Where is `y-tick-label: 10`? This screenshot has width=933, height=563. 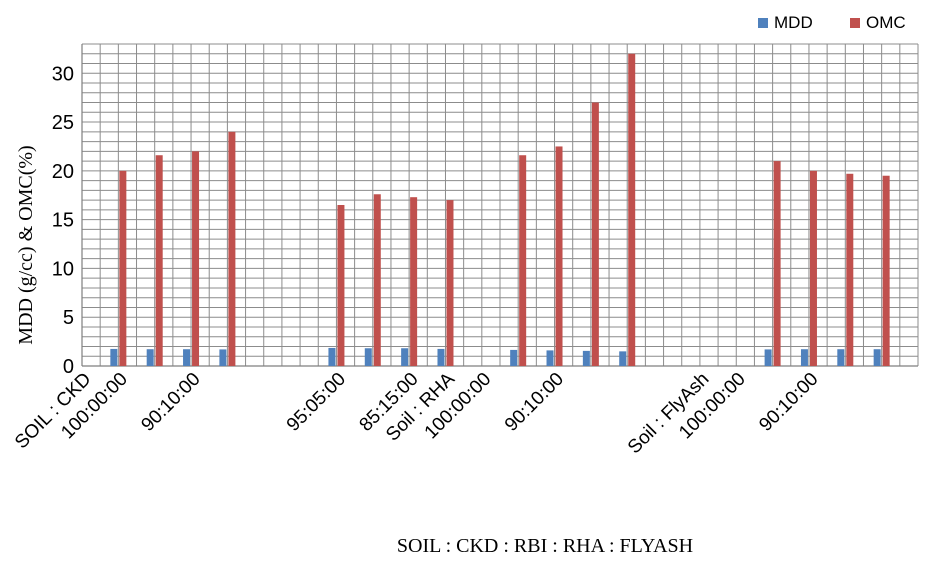
y-tick-label: 10 is located at coordinates (63, 269).